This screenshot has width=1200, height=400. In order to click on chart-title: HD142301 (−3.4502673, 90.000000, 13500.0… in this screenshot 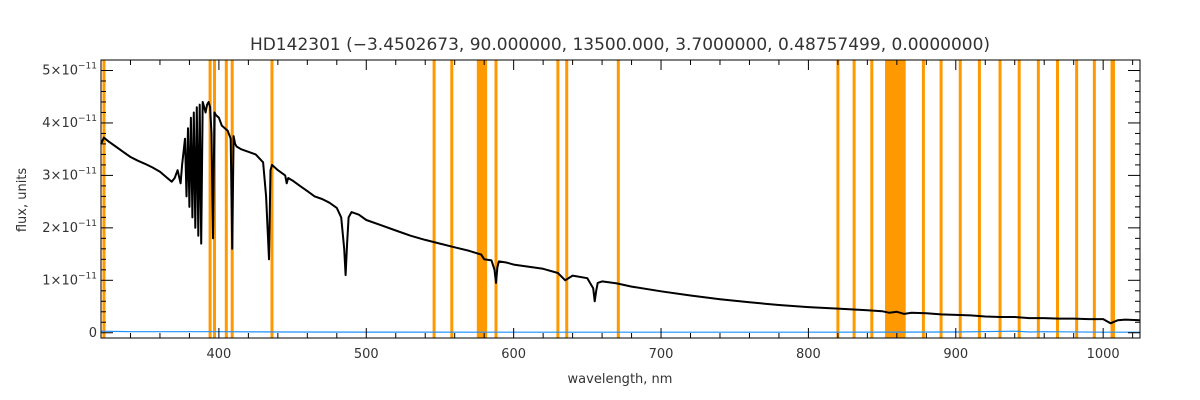, I will do `click(620, 45)`.